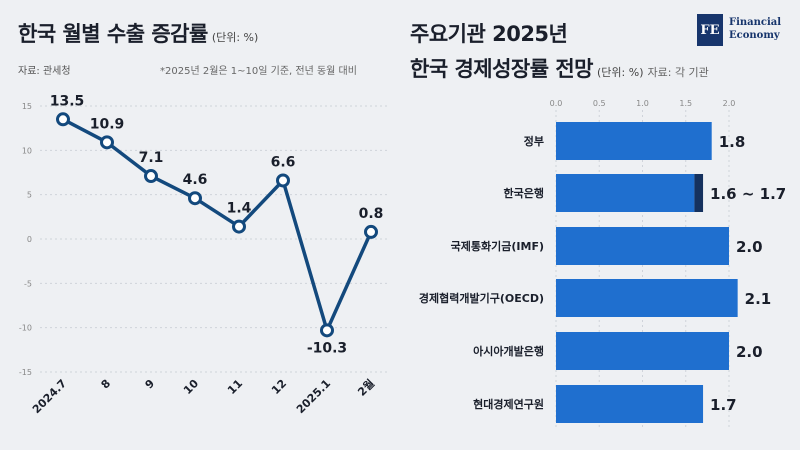  Describe the element at coordinates (151, 158) in the screenshot. I see `data-label: 7.1` at that location.